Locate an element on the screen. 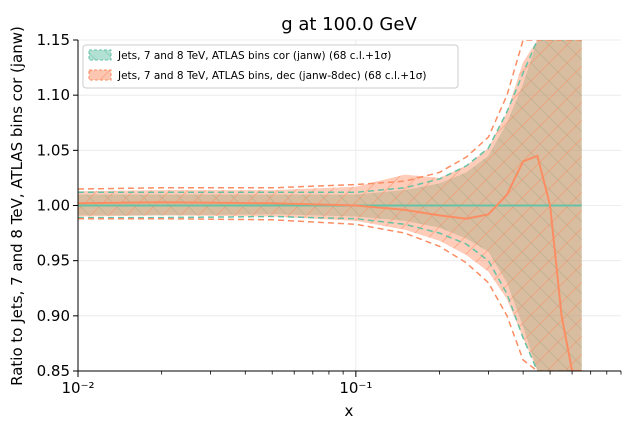 This screenshot has width=629, height=429. y-tick-label-6: 1.15 is located at coordinates (53, 40).